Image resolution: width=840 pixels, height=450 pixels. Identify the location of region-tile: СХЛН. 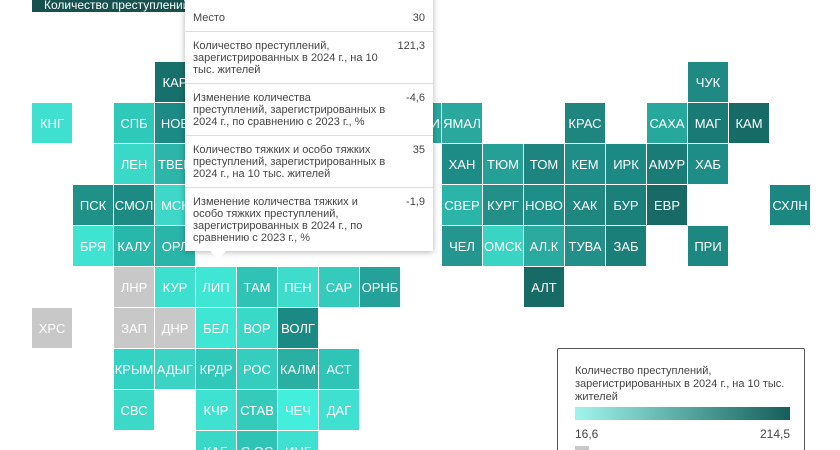
(790, 205).